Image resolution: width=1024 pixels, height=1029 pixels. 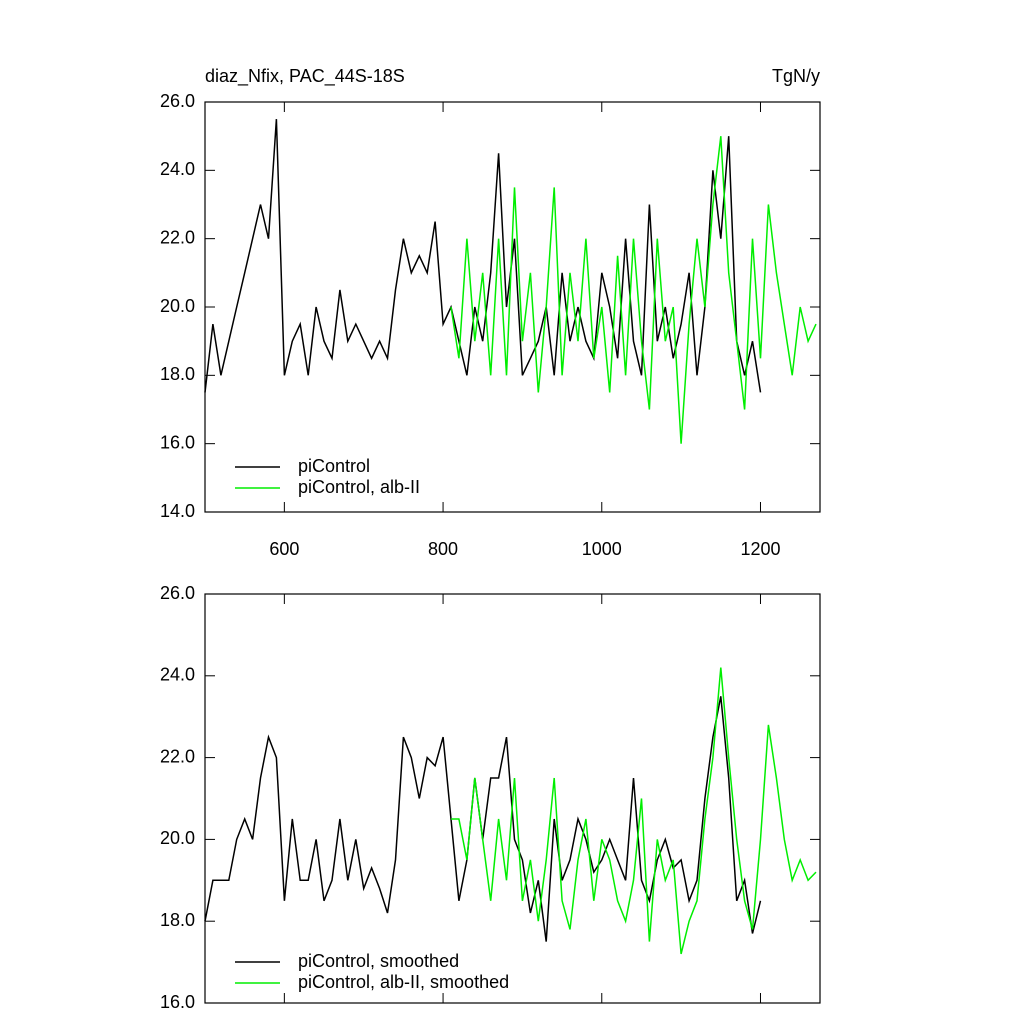 What do you see at coordinates (359, 487) in the screenshot?
I see `legend-label: piControl, alb-II` at bounding box center [359, 487].